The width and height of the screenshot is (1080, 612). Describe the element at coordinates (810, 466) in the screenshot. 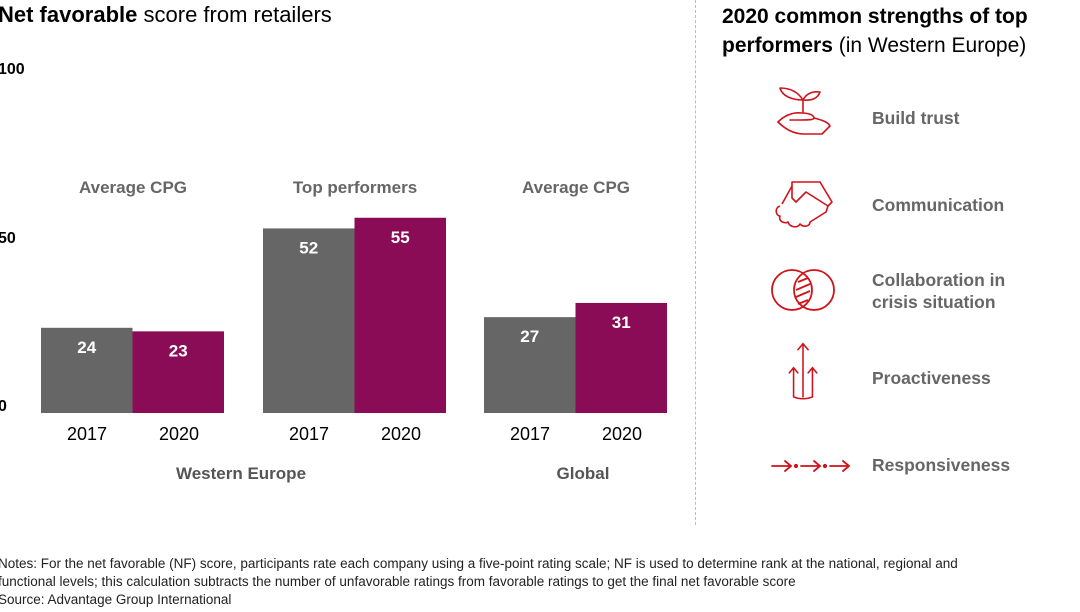

I see `dotted-arrows-icon` at that location.